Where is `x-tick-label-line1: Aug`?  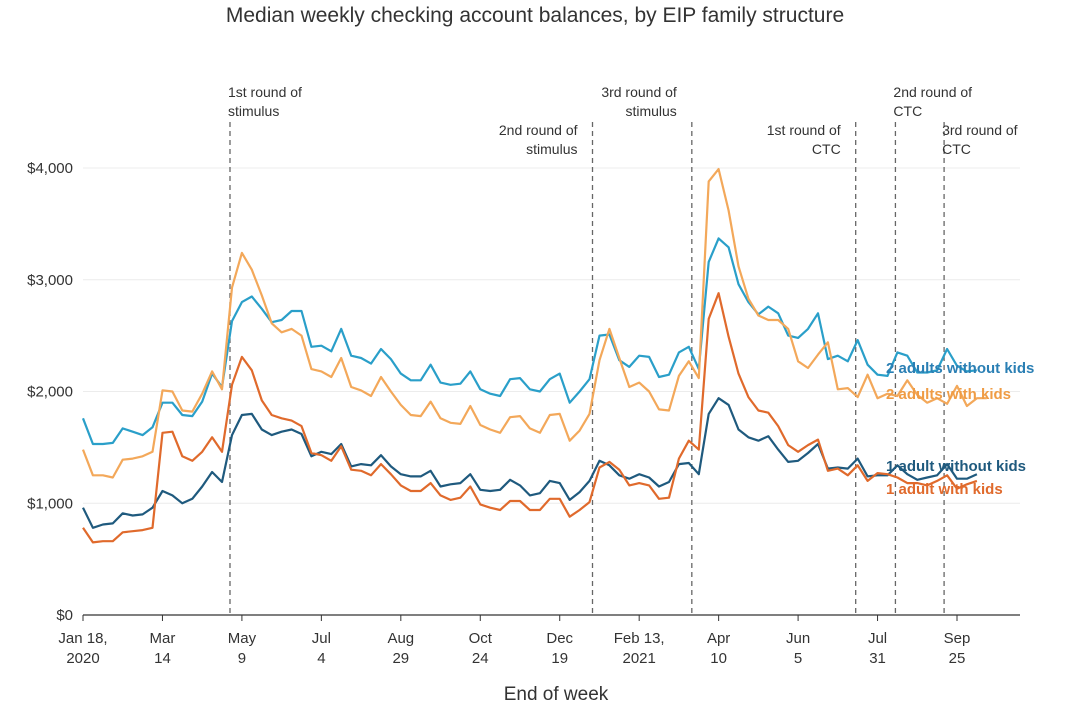 x-tick-label-line1: Aug is located at coordinates (400, 638).